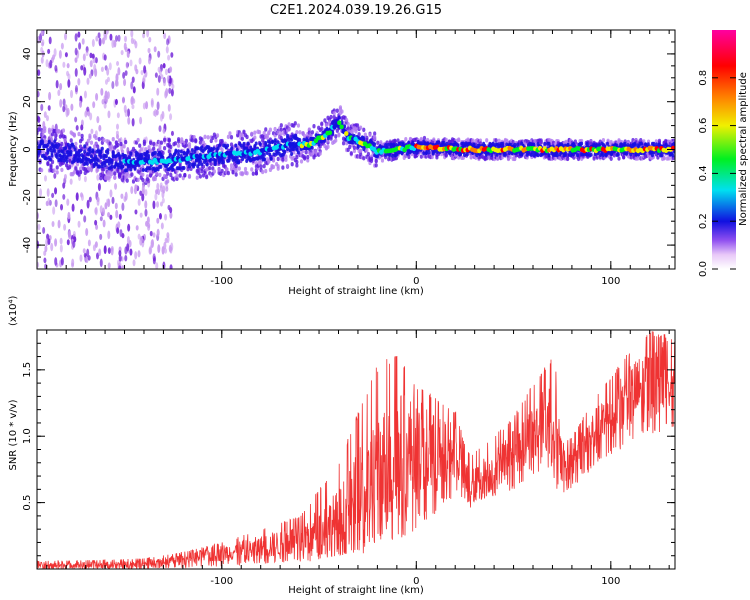 The height and width of the screenshot is (600, 750). I want to click on snr-y-tick-label: 0.5, so click(27, 503).